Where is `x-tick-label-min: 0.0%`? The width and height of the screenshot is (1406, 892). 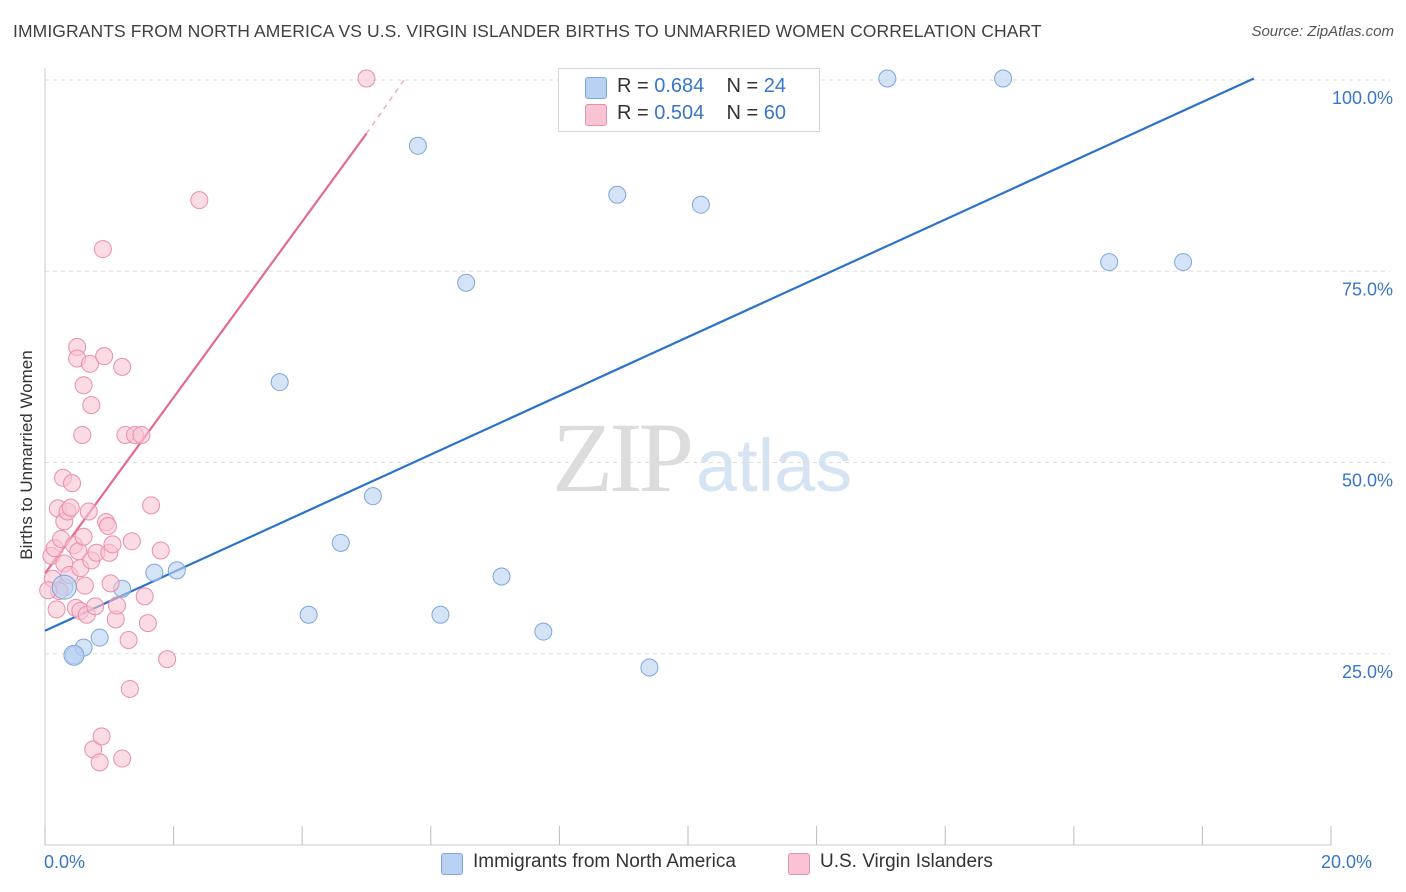
x-tick-label-min: 0.0% is located at coordinates (65, 862).